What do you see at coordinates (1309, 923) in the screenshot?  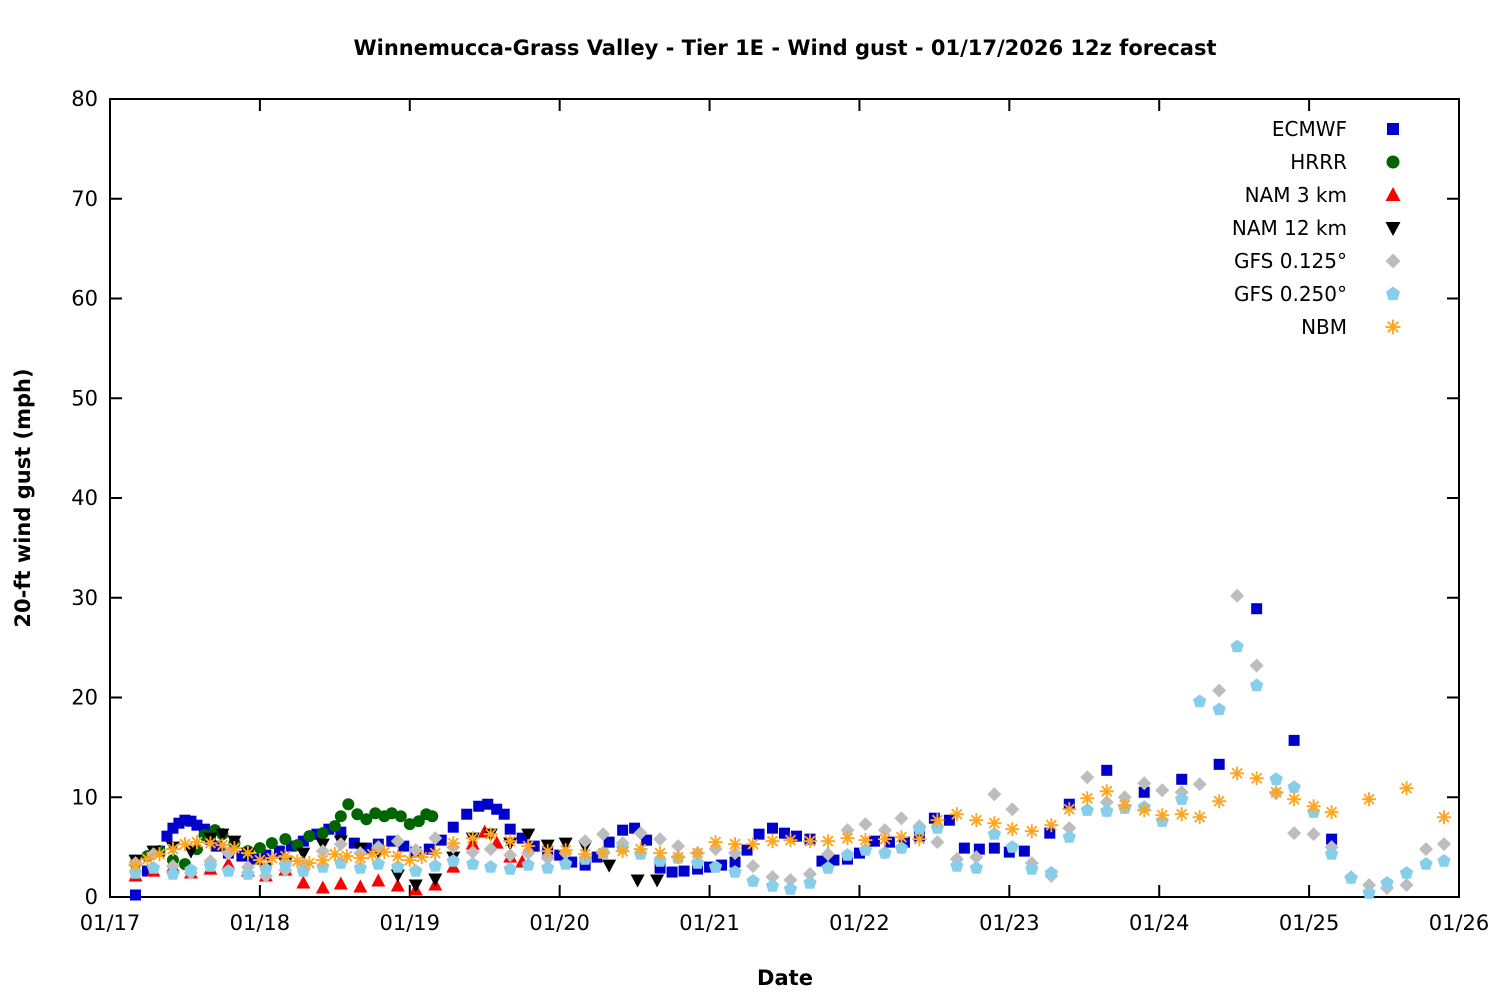 I see `x-tick-label: 01/25` at bounding box center [1309, 923].